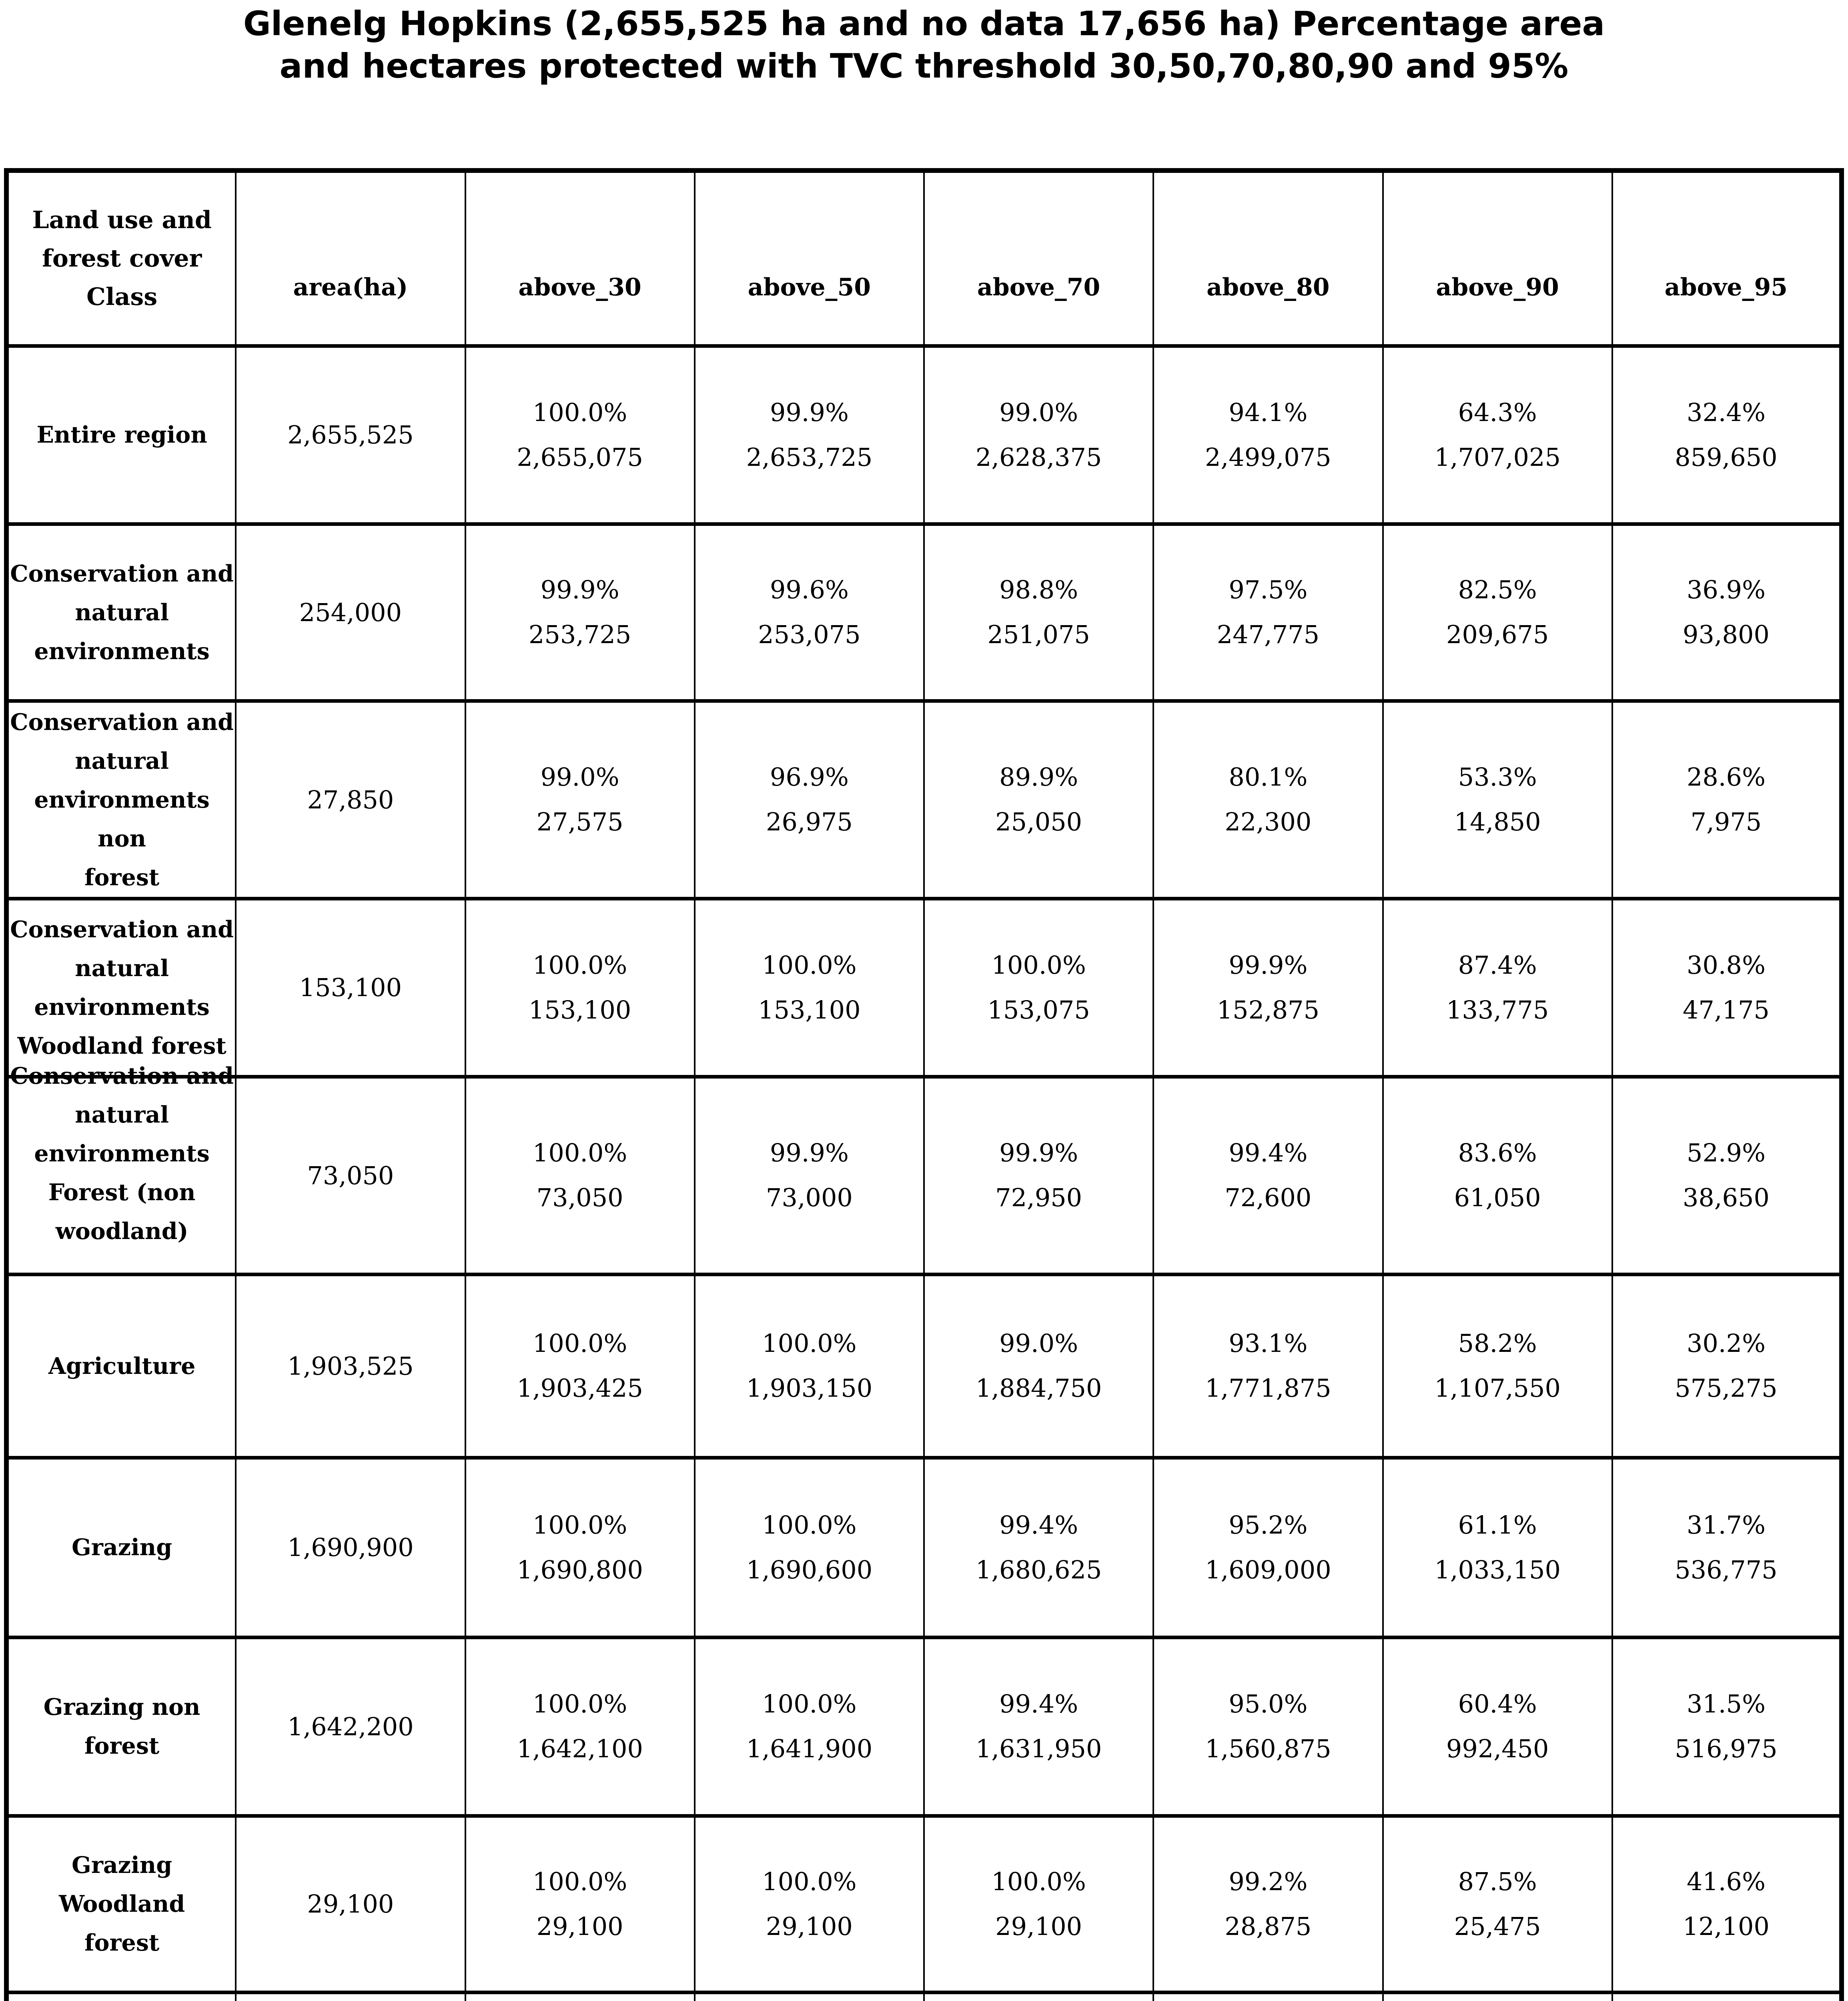  I want to click on pct: 83.6%, so click(1497, 1152).